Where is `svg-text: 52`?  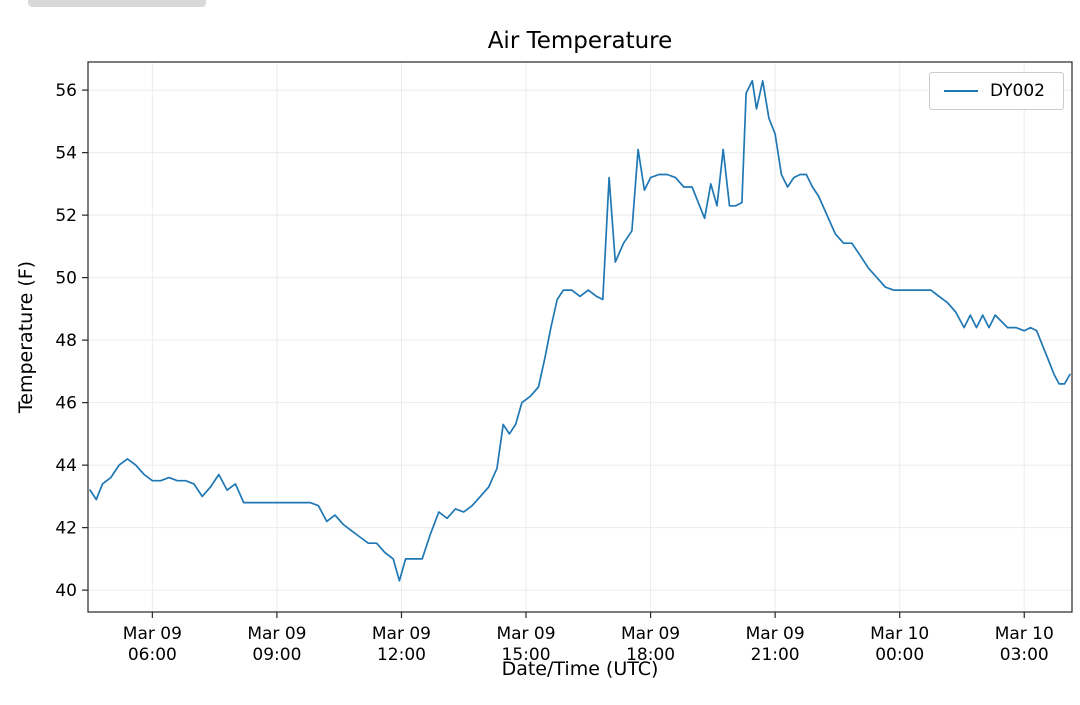 svg-text: 52 is located at coordinates (66, 216).